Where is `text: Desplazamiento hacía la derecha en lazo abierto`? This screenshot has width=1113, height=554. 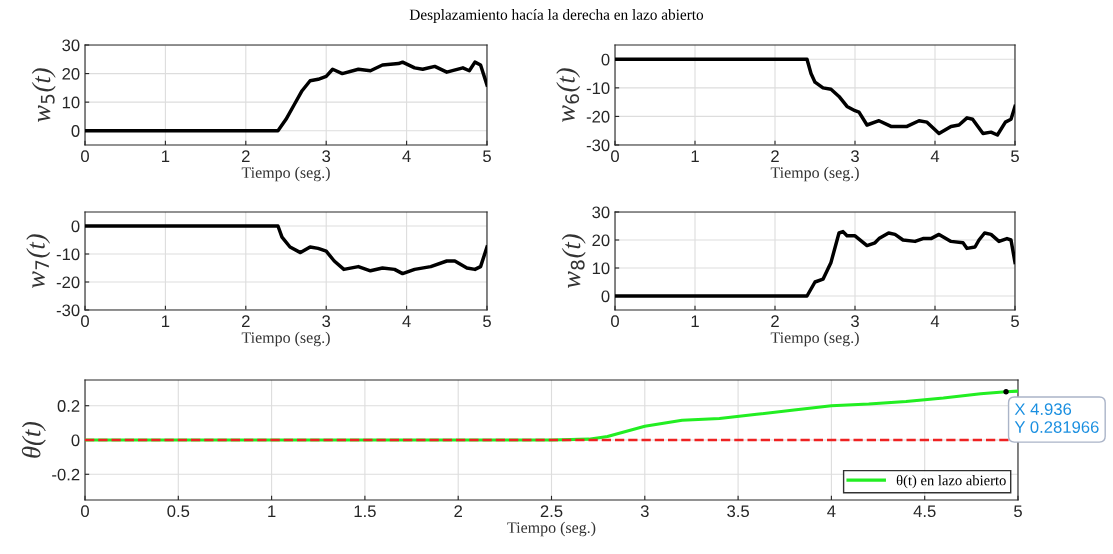
text: Desplazamiento hacía la derecha en lazo abierto is located at coordinates (556, 16).